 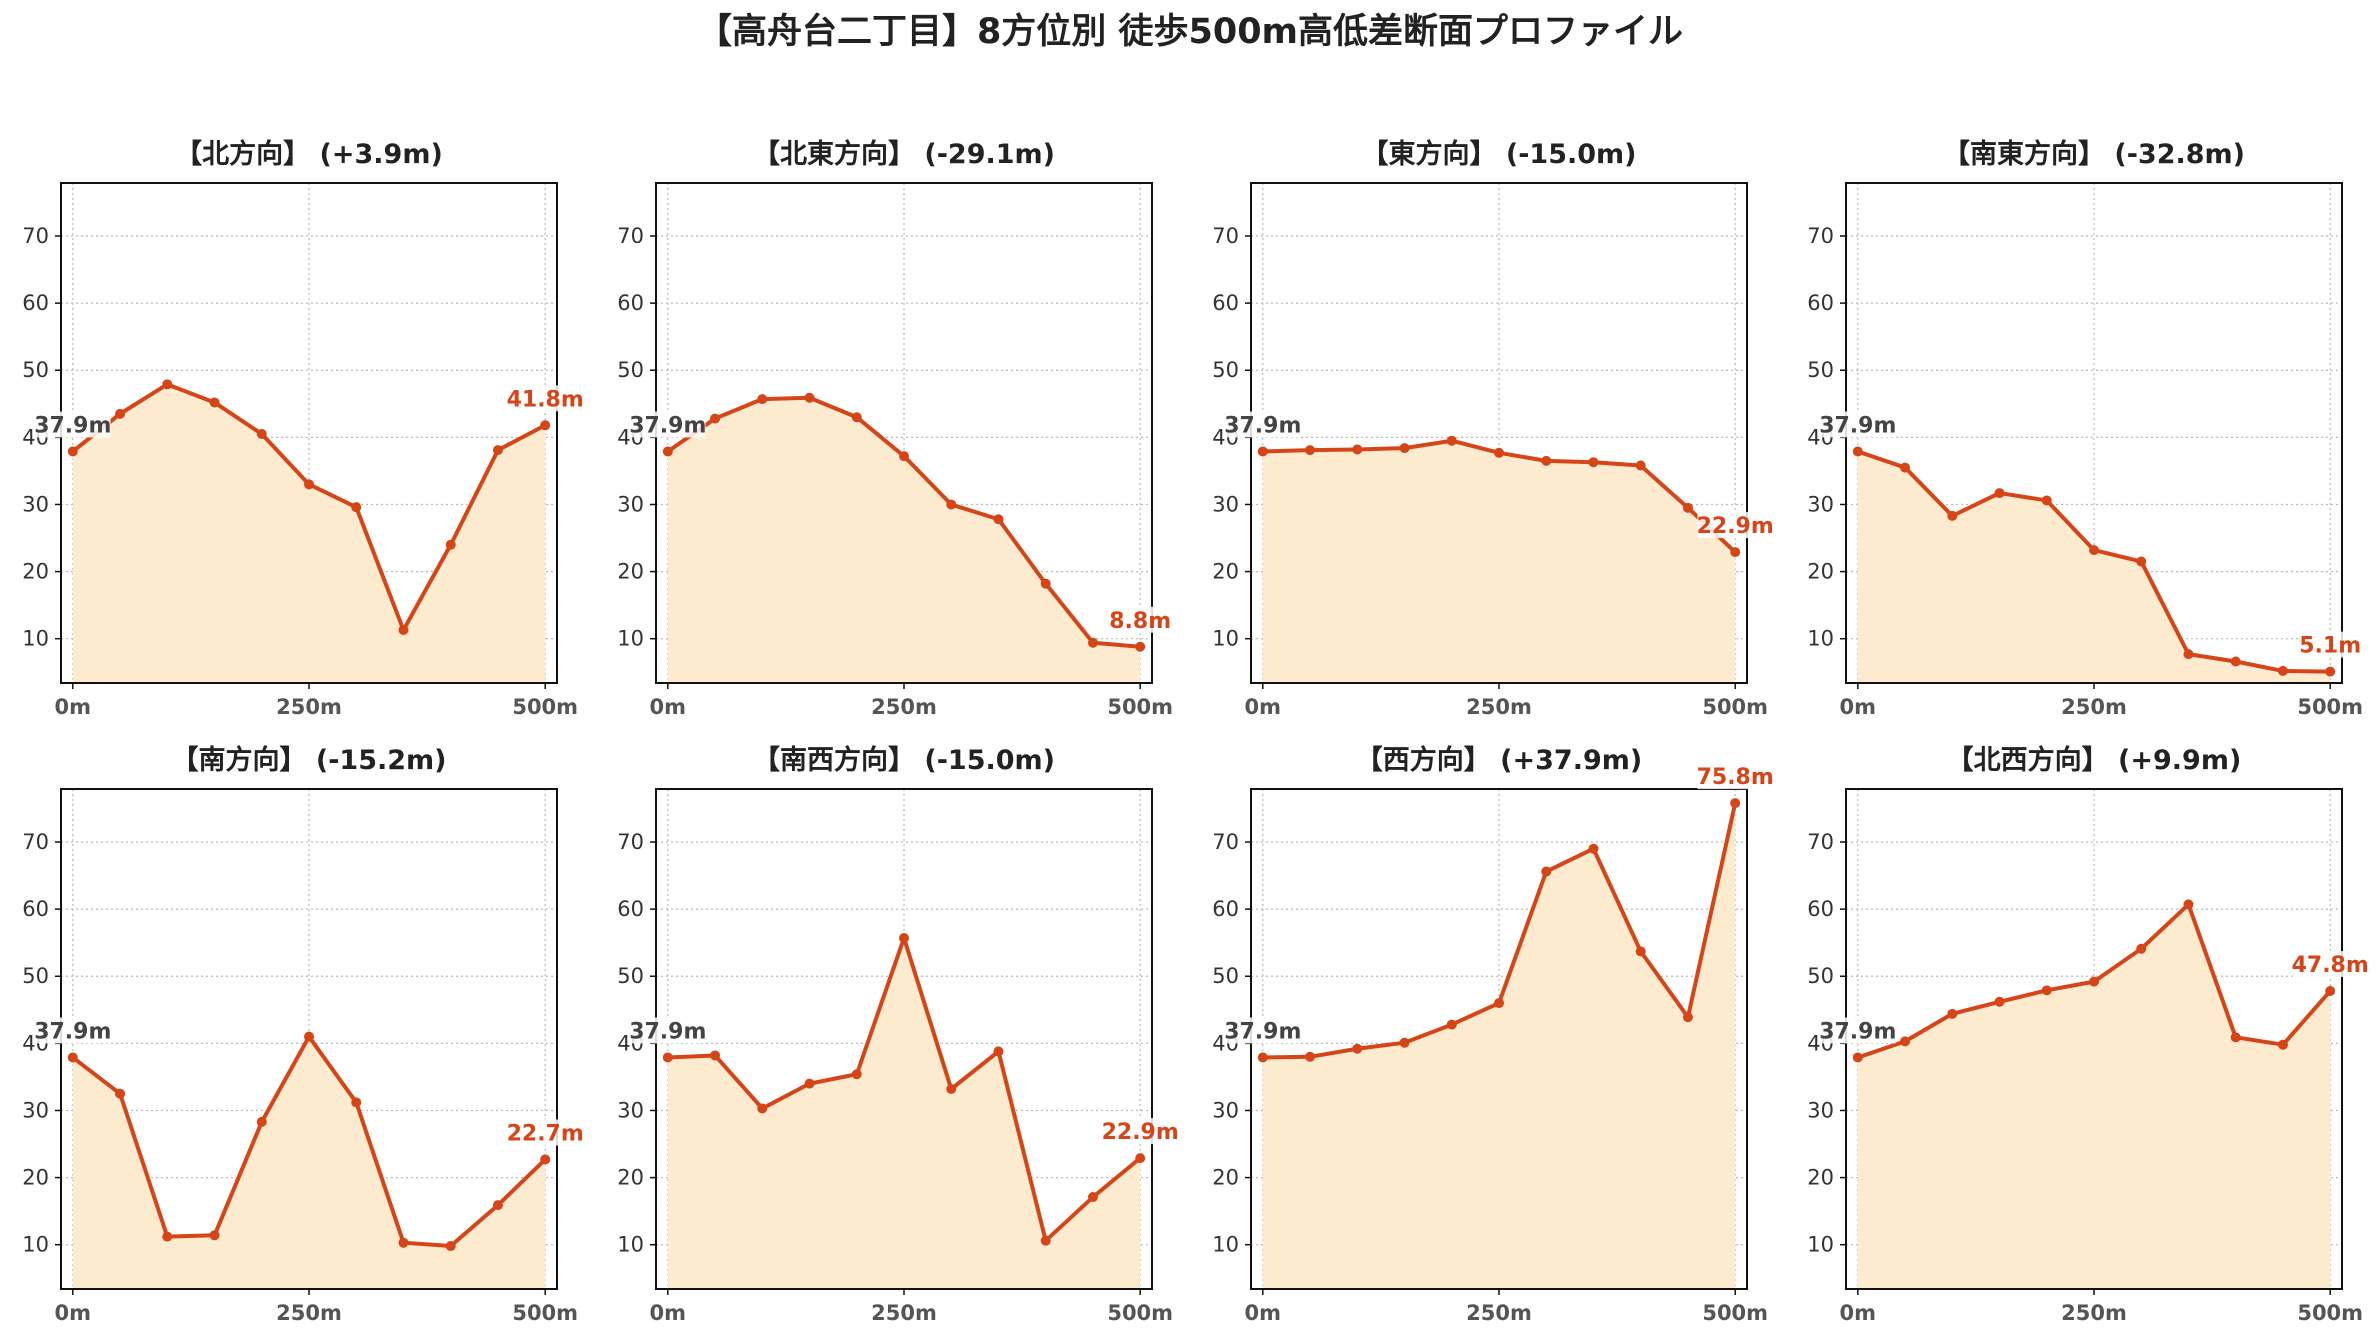 What do you see at coordinates (1735, 526) in the screenshot?
I see `end-elevation-label: 22.9m` at bounding box center [1735, 526].